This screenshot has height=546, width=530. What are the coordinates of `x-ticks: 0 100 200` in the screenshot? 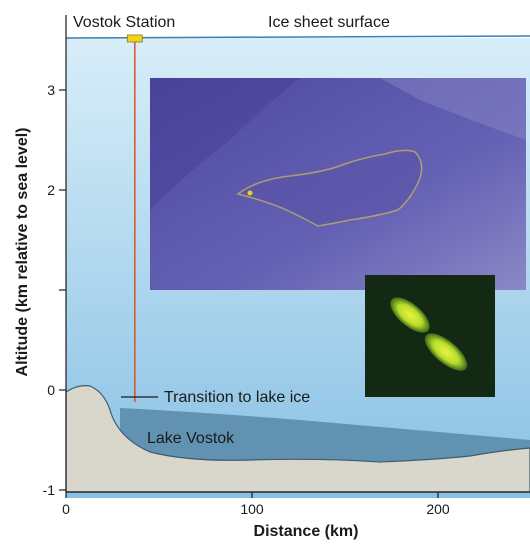 It's located at (256, 504).